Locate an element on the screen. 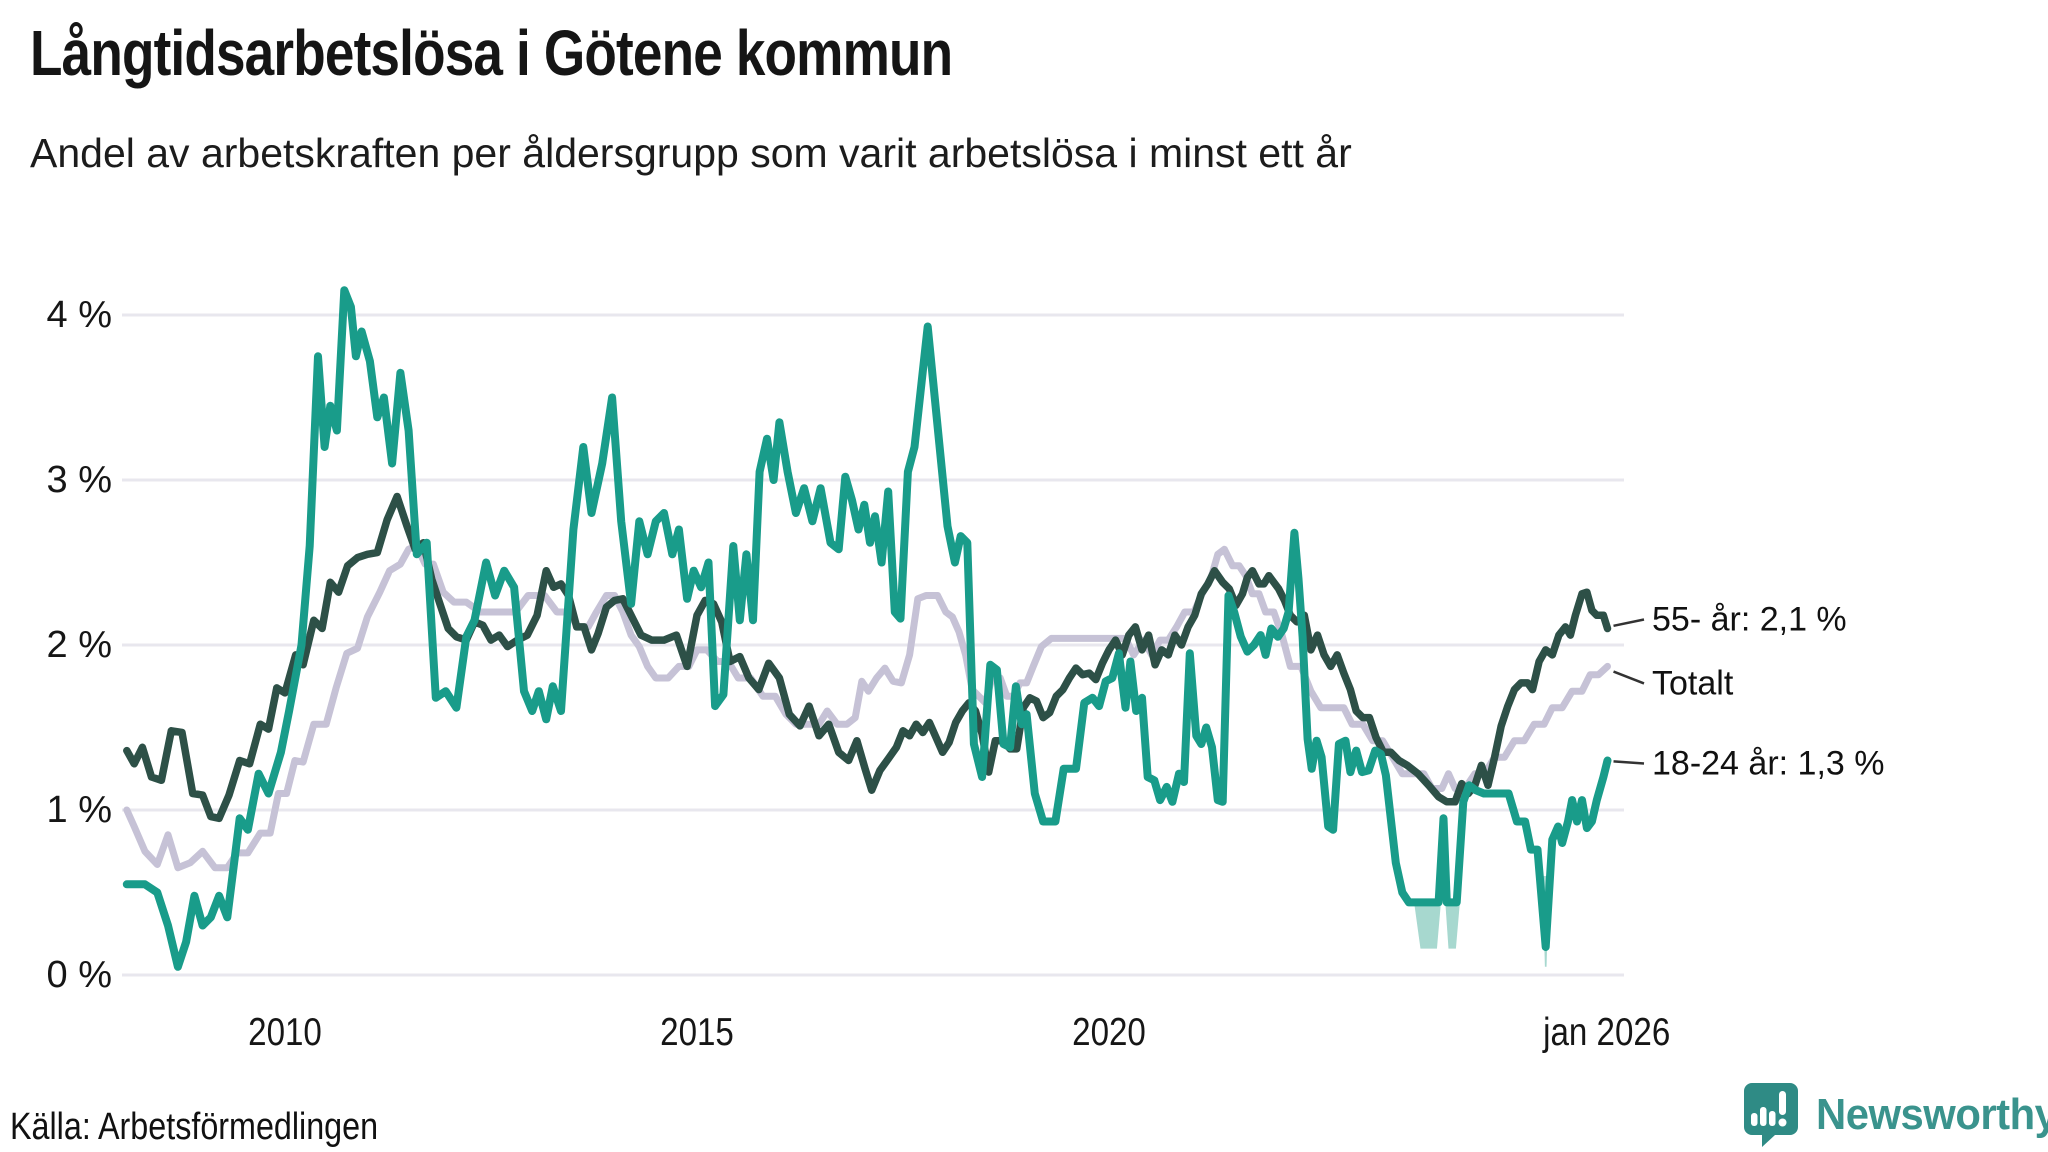 Image resolution: width=2048 pixels, height=1152 pixels. x-tick-label: jan 2026 is located at coordinates (1606, 1031).